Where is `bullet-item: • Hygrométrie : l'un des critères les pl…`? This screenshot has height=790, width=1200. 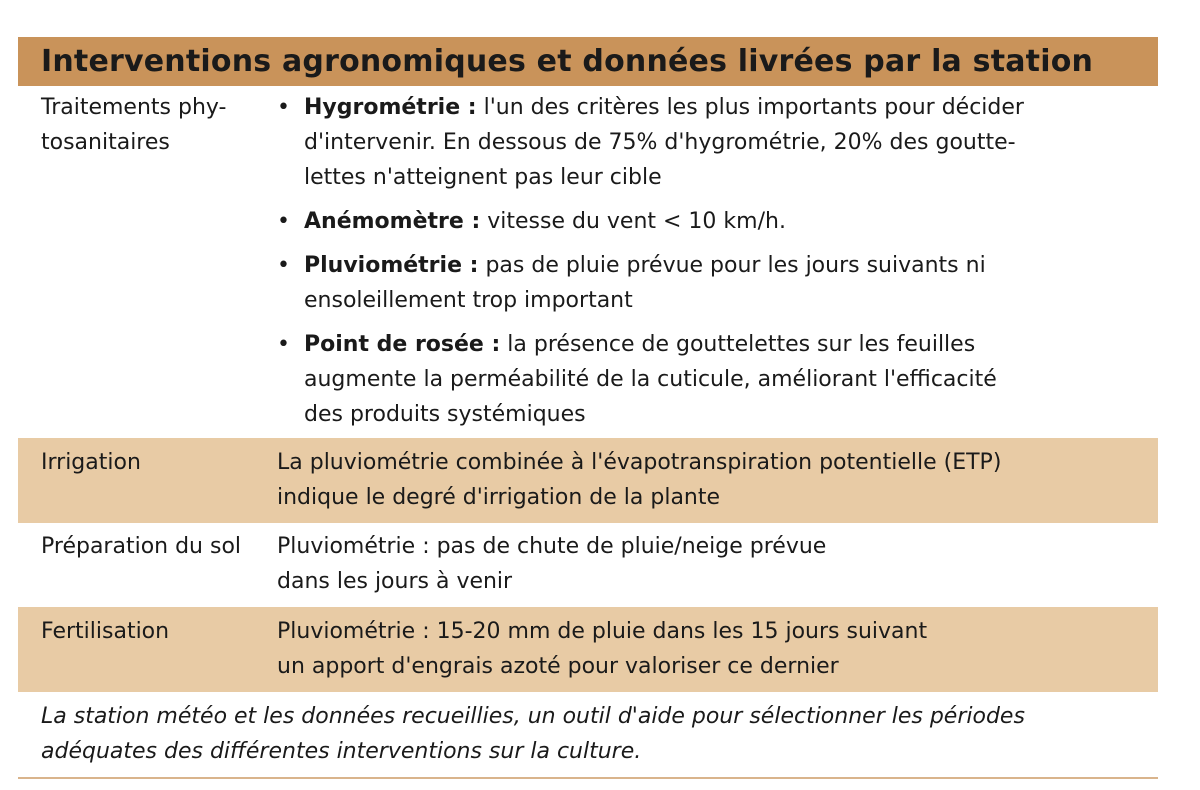
bullet-item: • Hygrométrie : l'un des critères les pl… is located at coordinates (717, 142).